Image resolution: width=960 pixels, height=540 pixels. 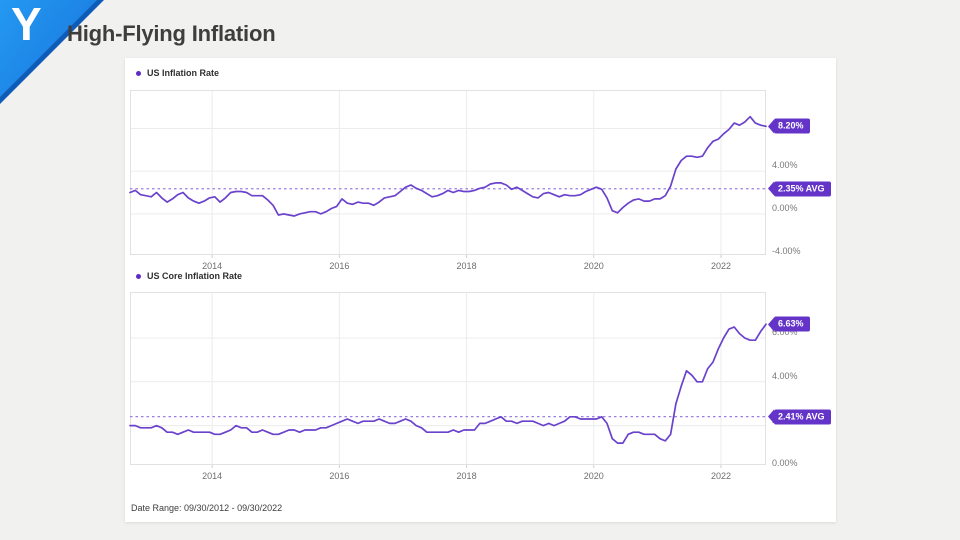 I want to click on y-axis-label: -4.00%, so click(x=786, y=250).